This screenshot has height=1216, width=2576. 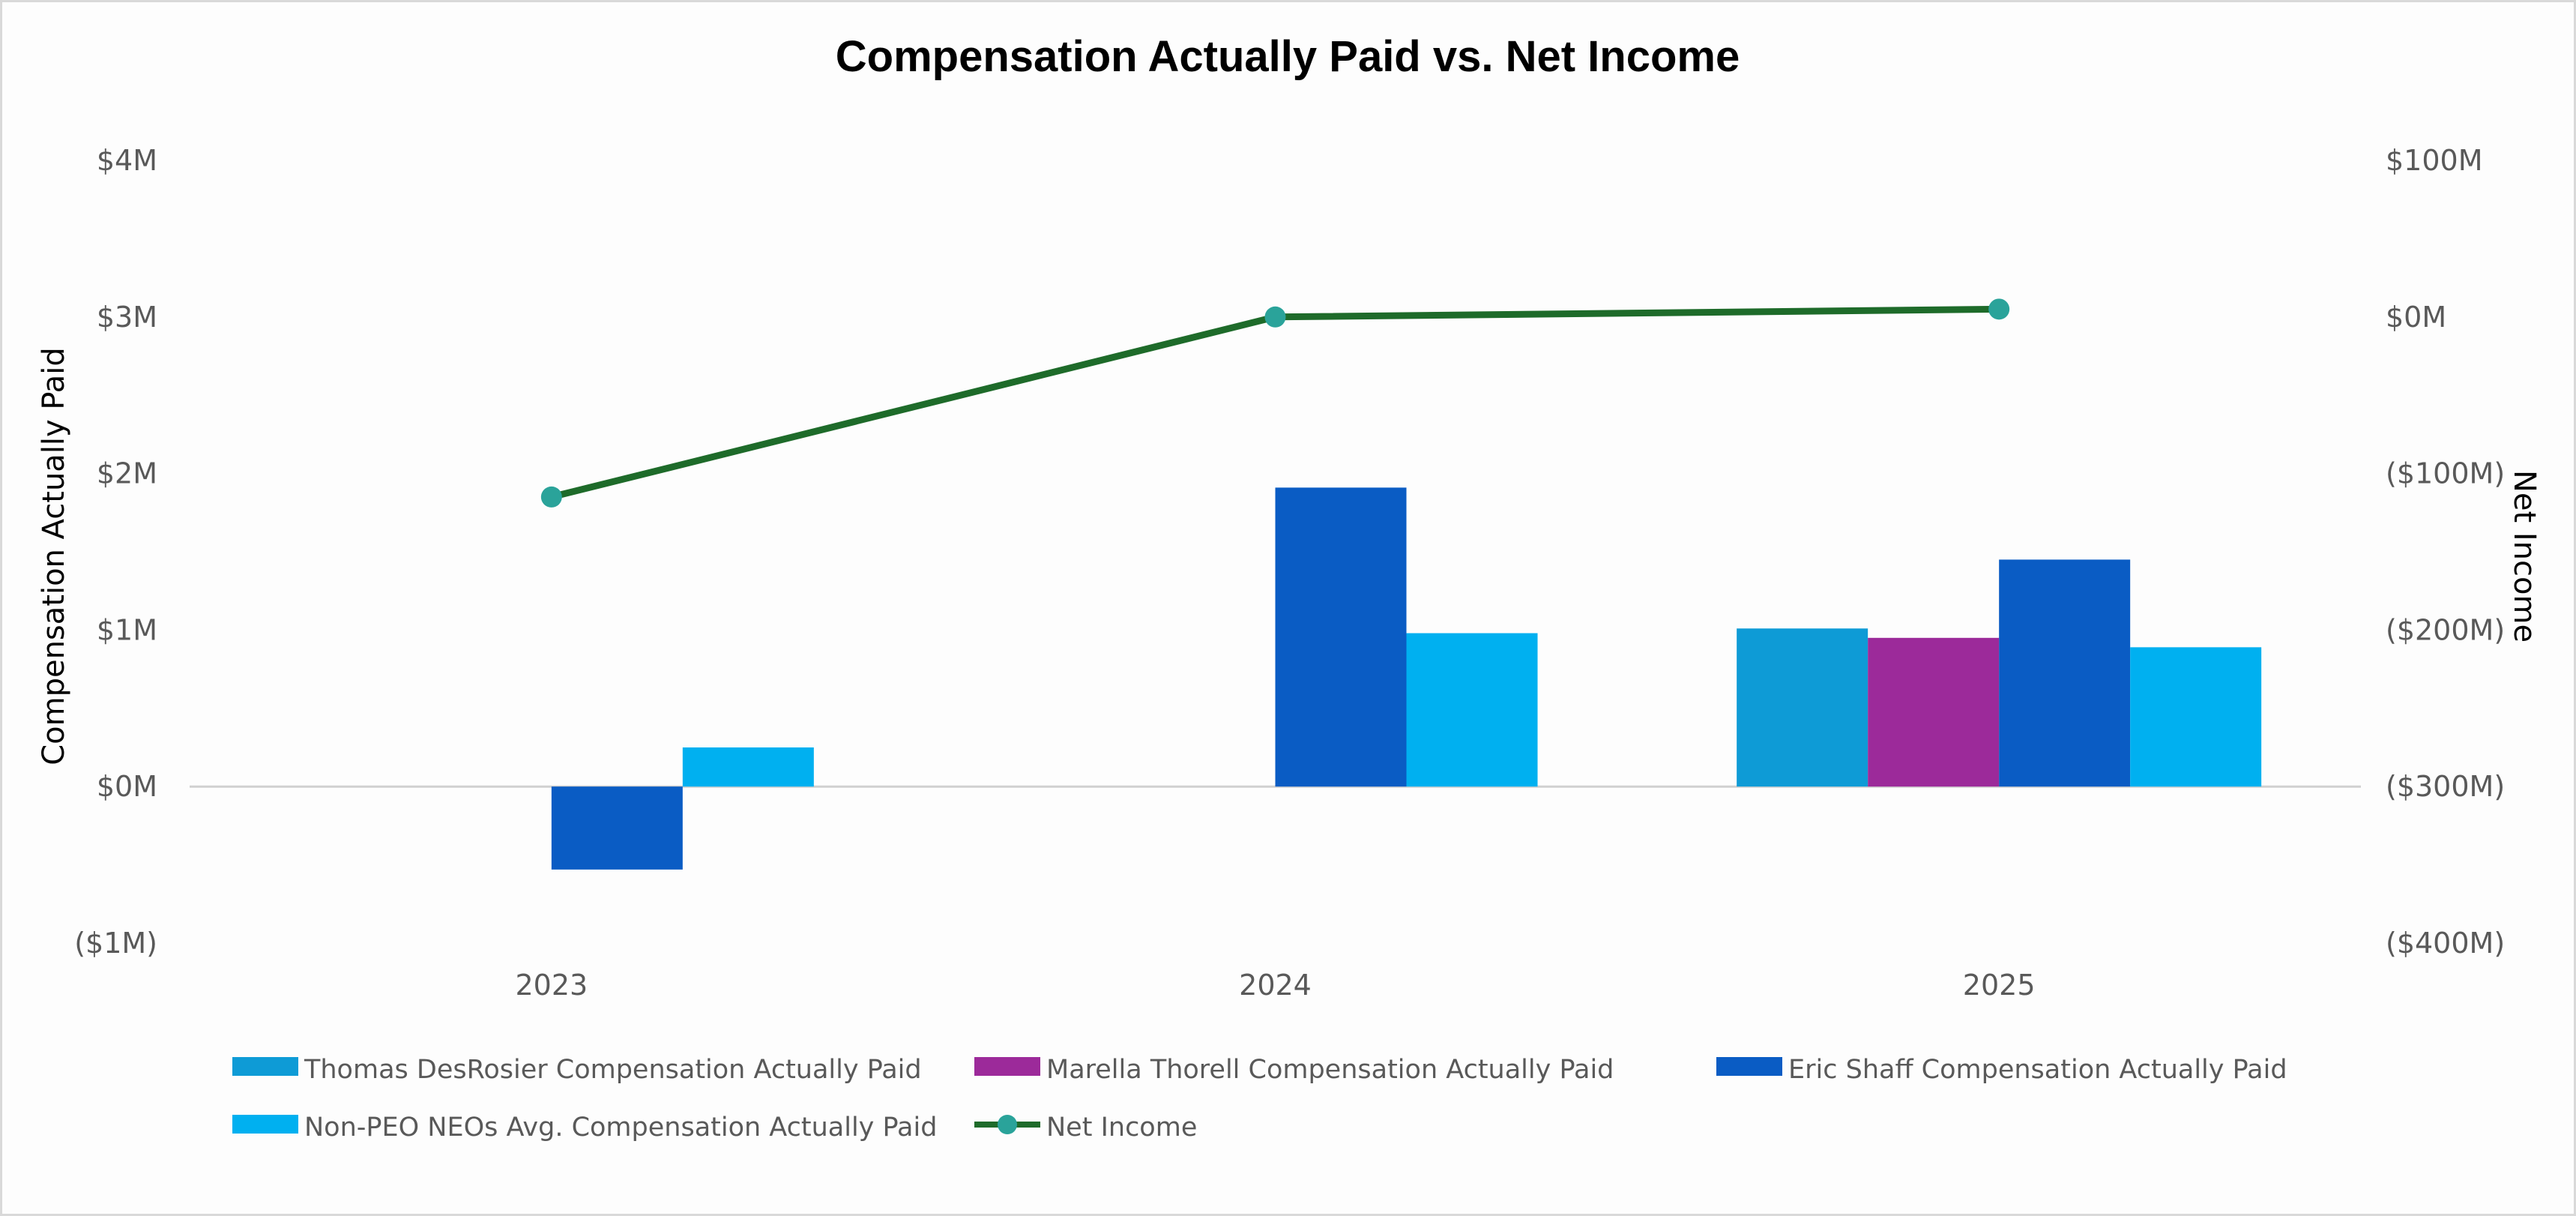 I want to click on y-axis-title: Compensation Actually Paid, so click(x=54, y=556).